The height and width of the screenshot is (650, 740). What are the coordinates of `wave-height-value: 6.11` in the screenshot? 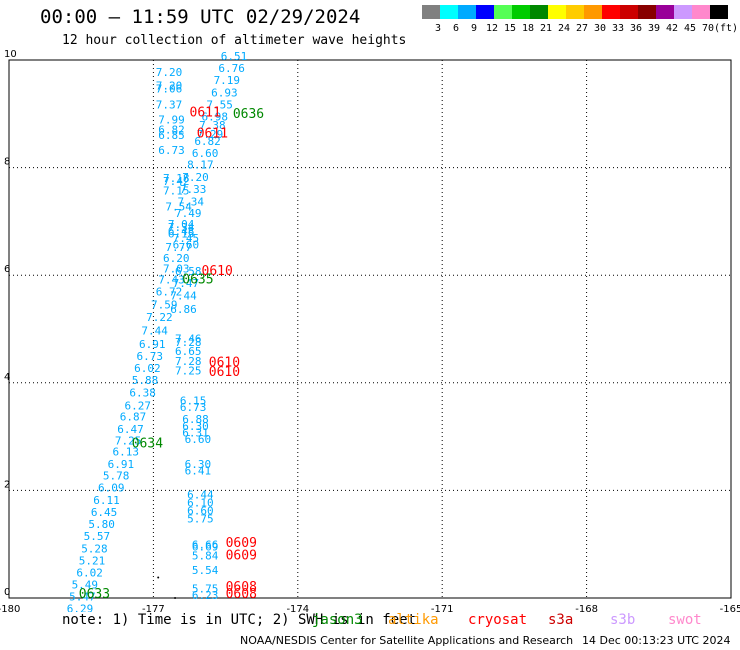 It's located at (106, 500).